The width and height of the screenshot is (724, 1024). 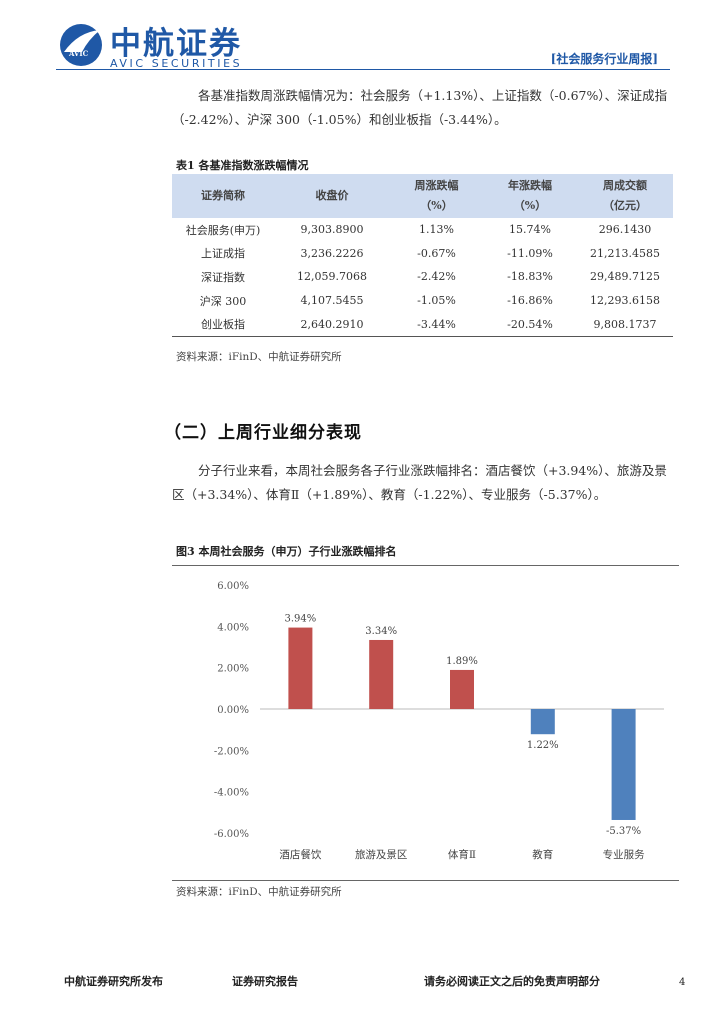 I want to click on chart-source-note: 资料来源：iFinD、中航证券研究所, so click(x=259, y=892).